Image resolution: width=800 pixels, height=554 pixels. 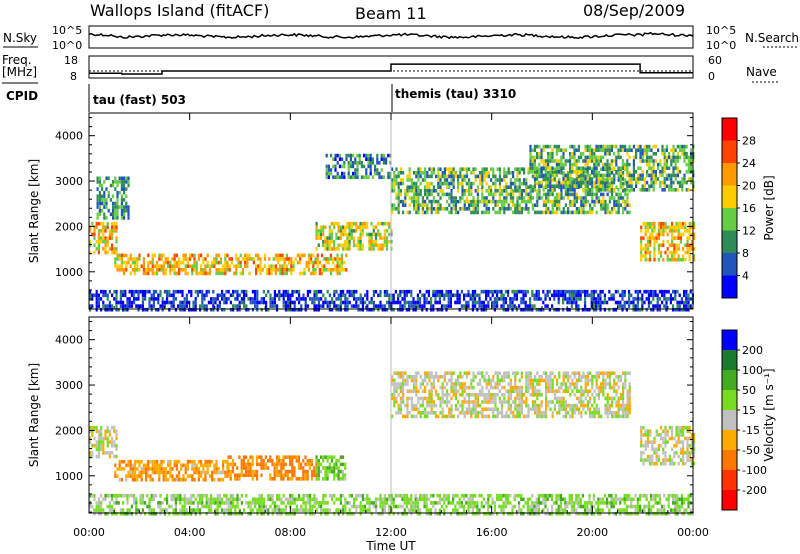 I want to click on heatmap-cell-2068, so click(x=607, y=150).